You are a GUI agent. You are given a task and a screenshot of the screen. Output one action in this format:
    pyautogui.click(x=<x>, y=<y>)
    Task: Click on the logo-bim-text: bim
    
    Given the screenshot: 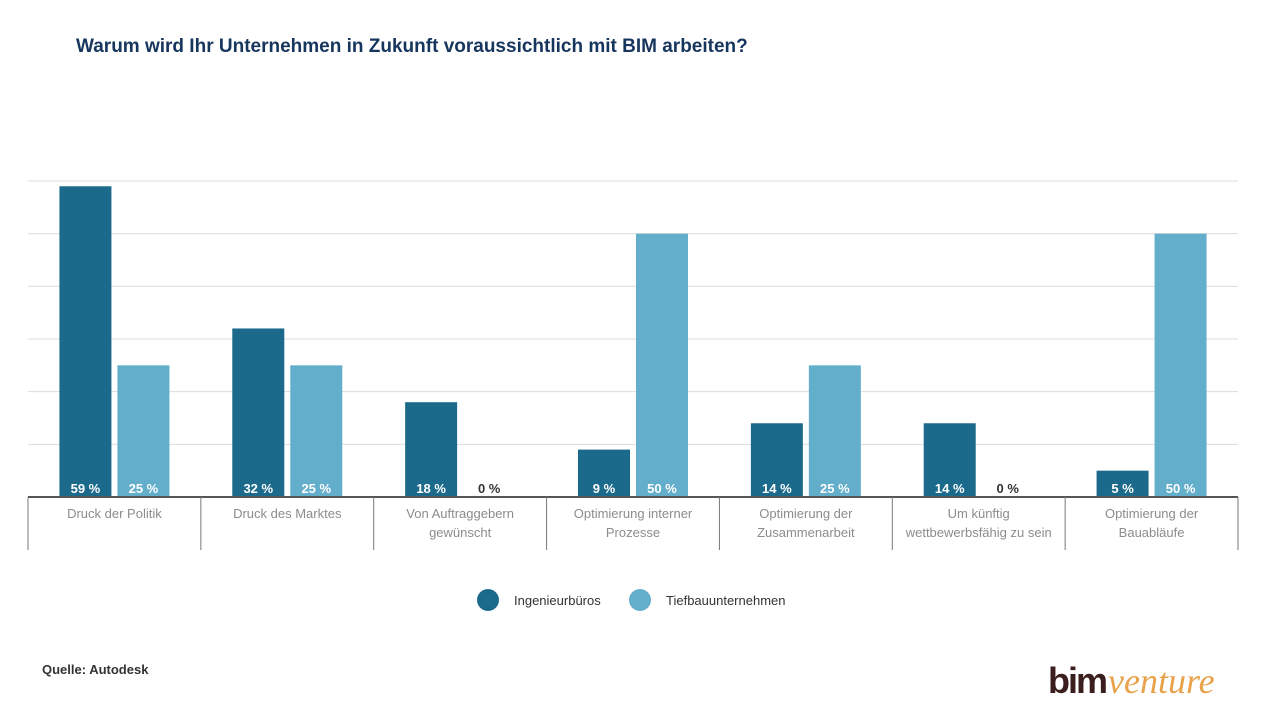 What is the action you would take?
    pyautogui.click(x=1078, y=680)
    